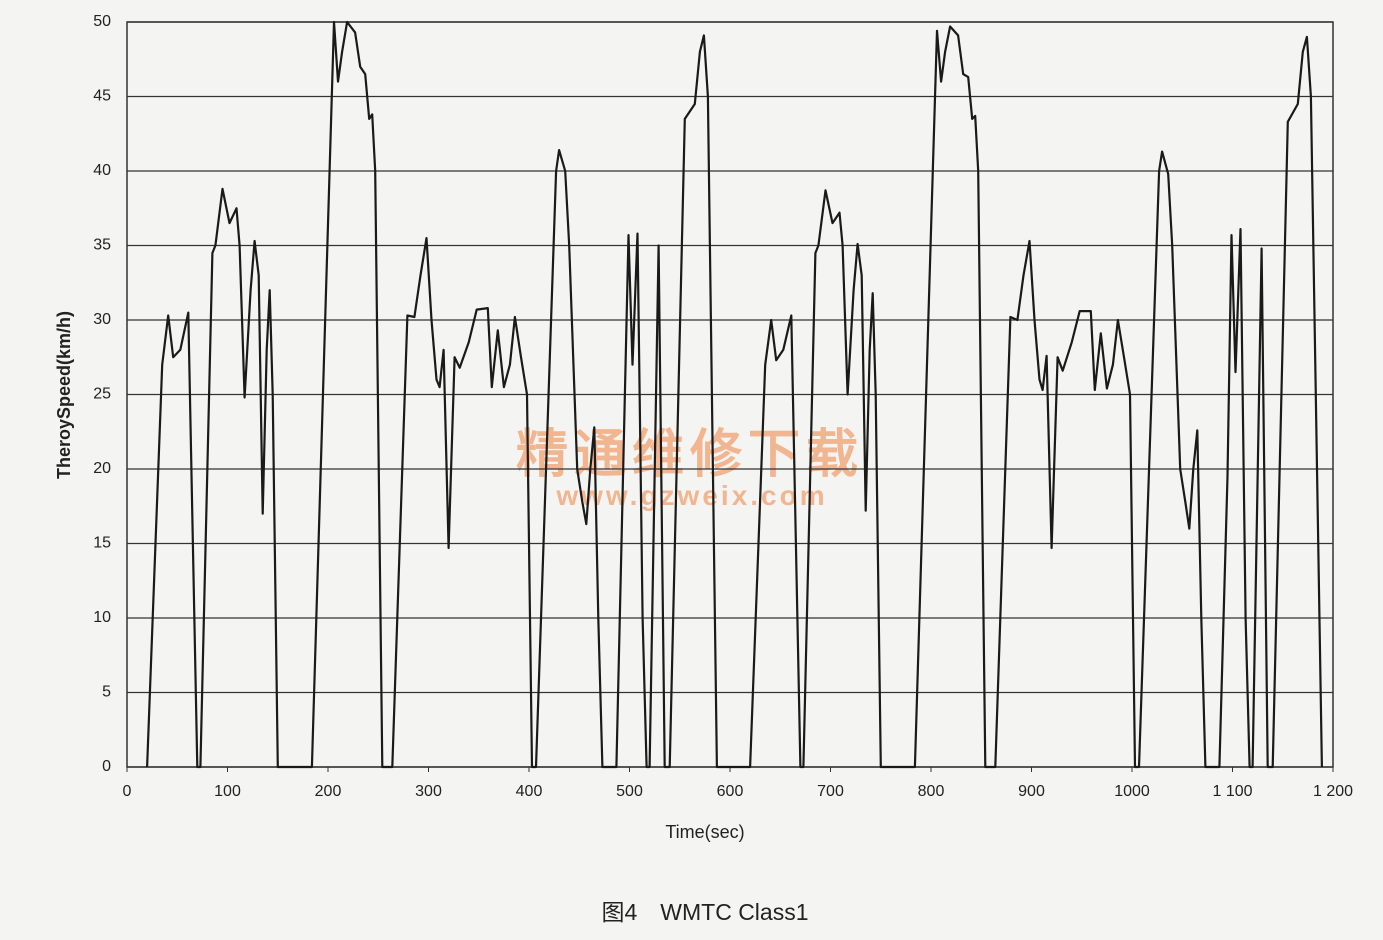  What do you see at coordinates (102, 394) in the screenshot?
I see `y-tick-label: 25` at bounding box center [102, 394].